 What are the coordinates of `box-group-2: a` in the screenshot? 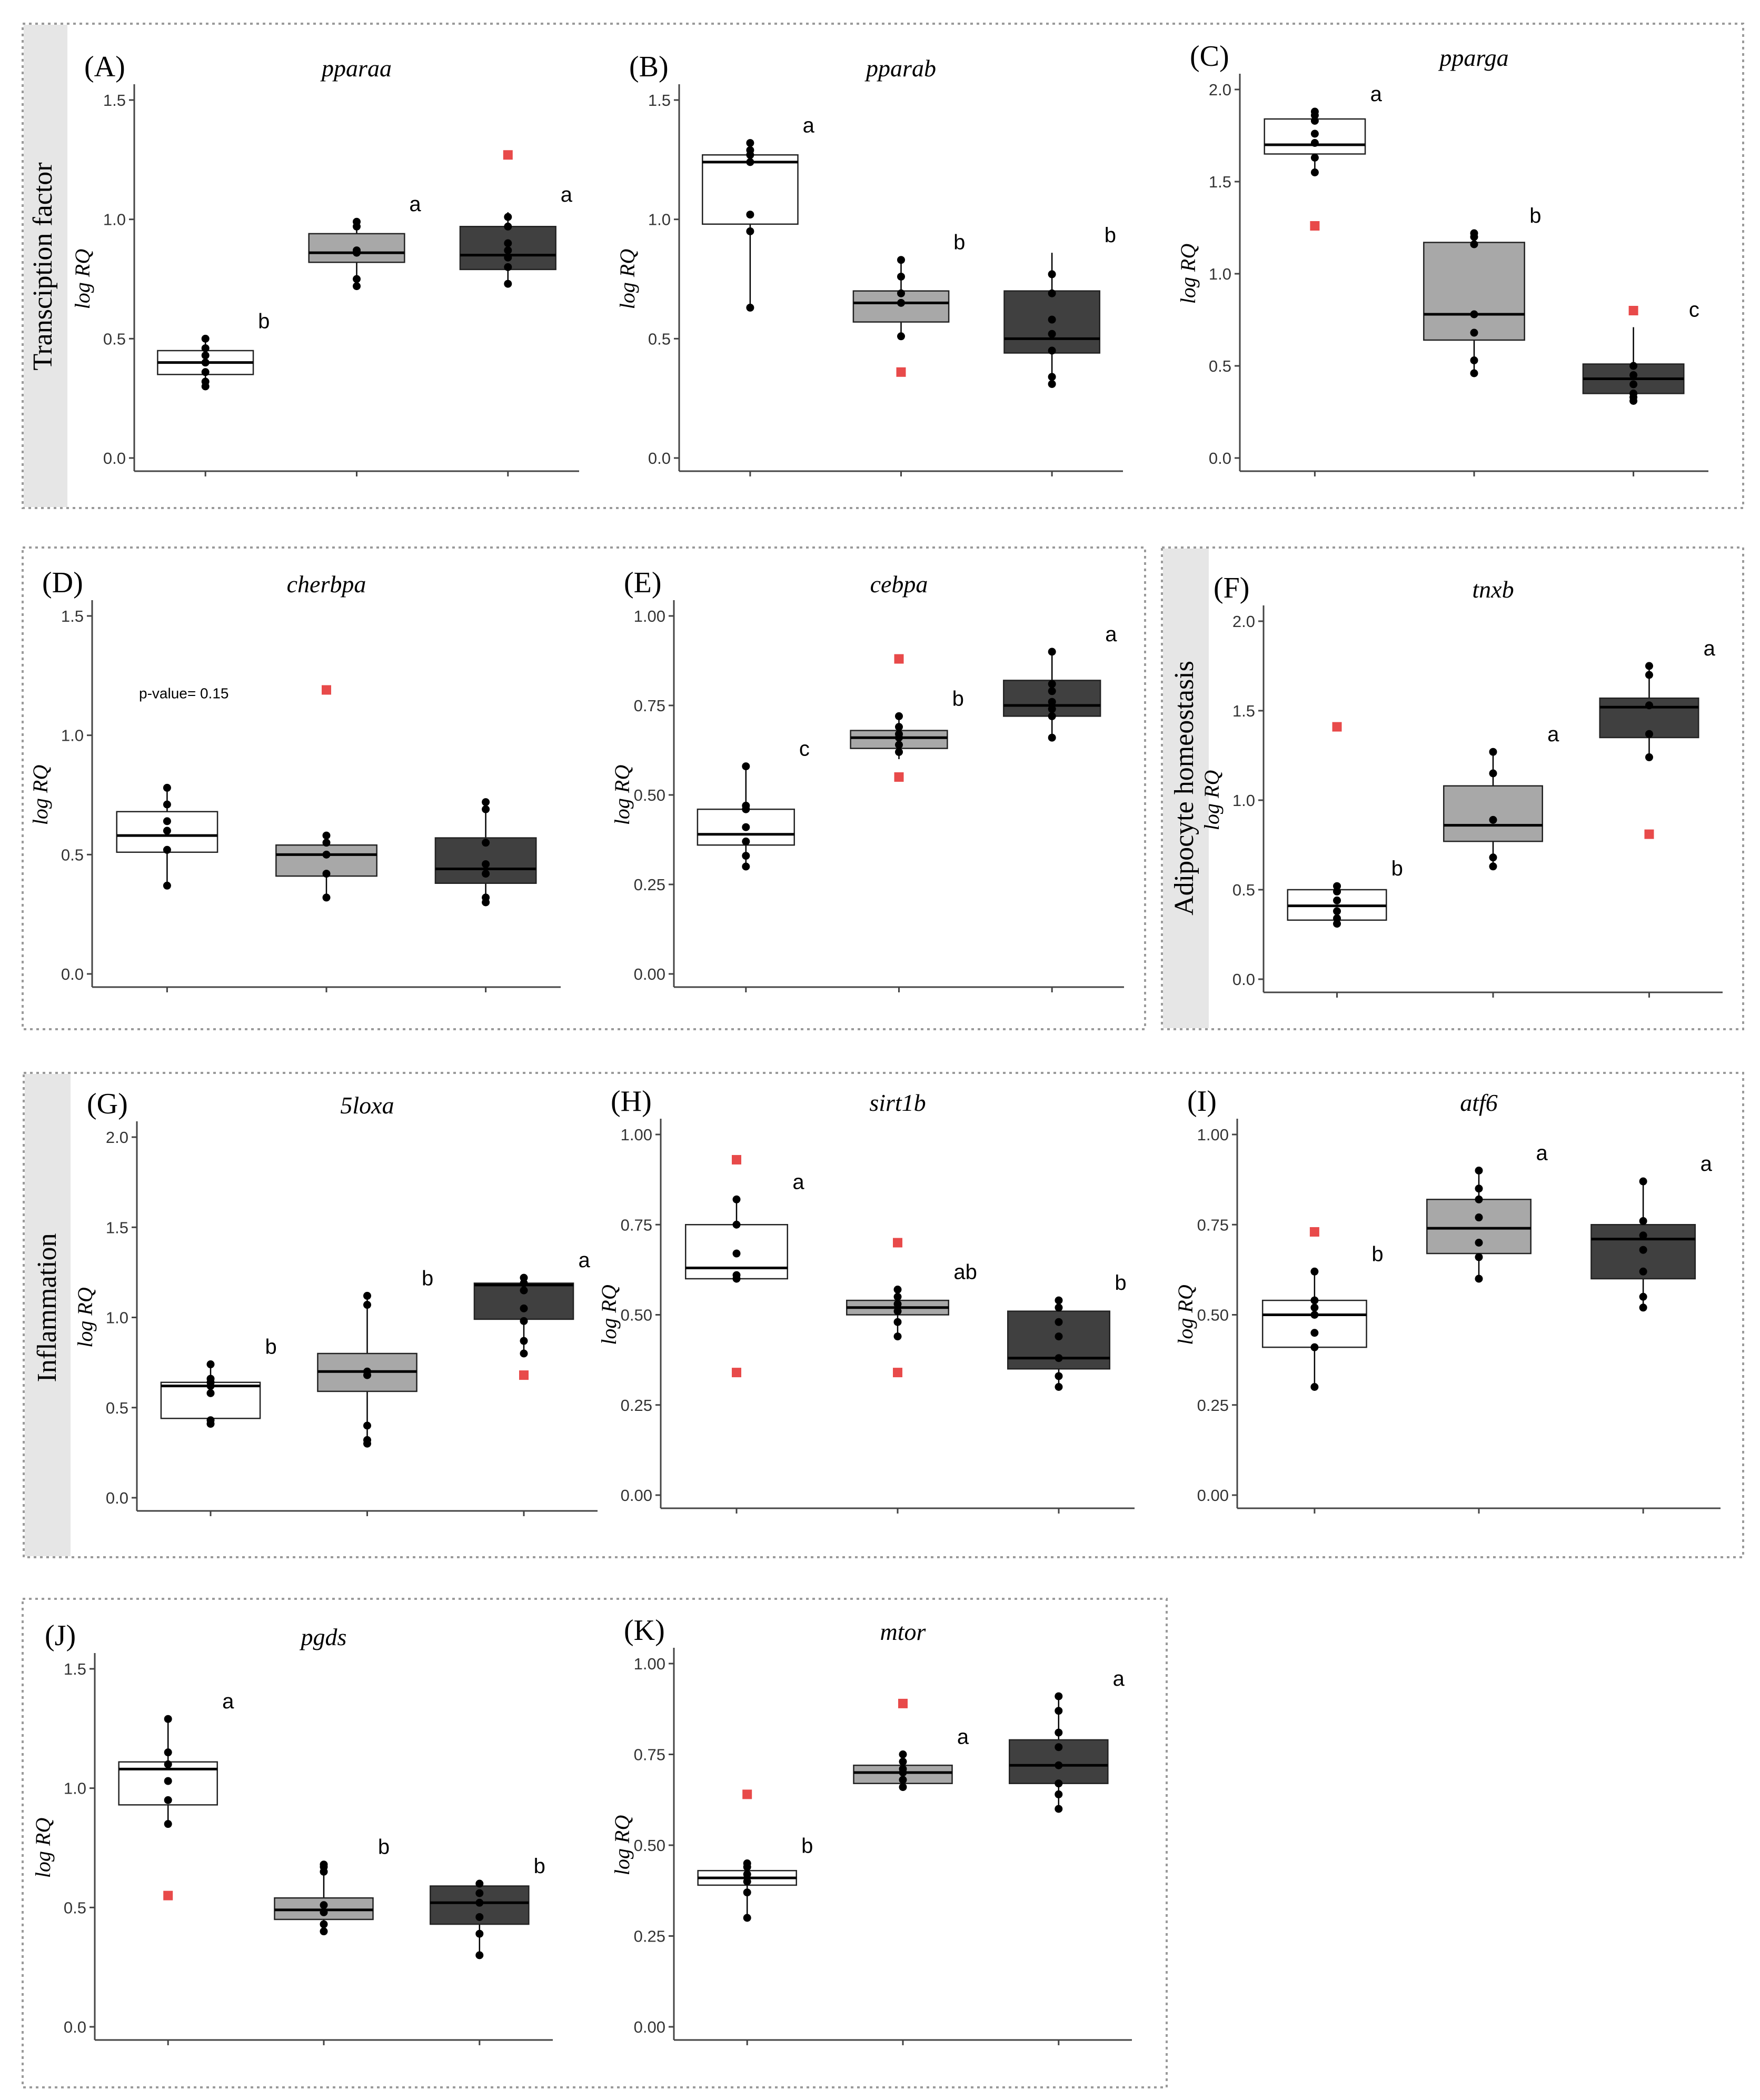 It's located at (1501, 797).